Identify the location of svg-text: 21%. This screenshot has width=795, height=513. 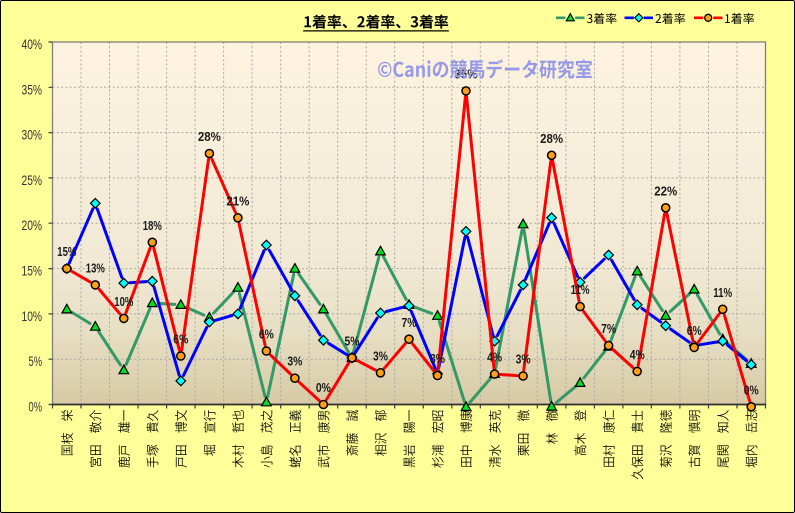
(237, 200).